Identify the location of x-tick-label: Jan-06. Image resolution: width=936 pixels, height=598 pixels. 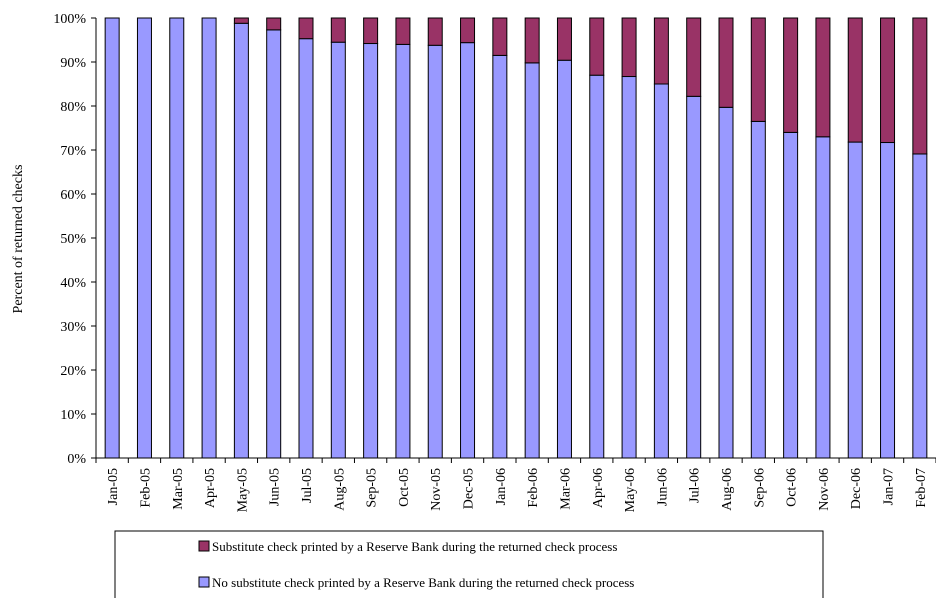
(501, 486).